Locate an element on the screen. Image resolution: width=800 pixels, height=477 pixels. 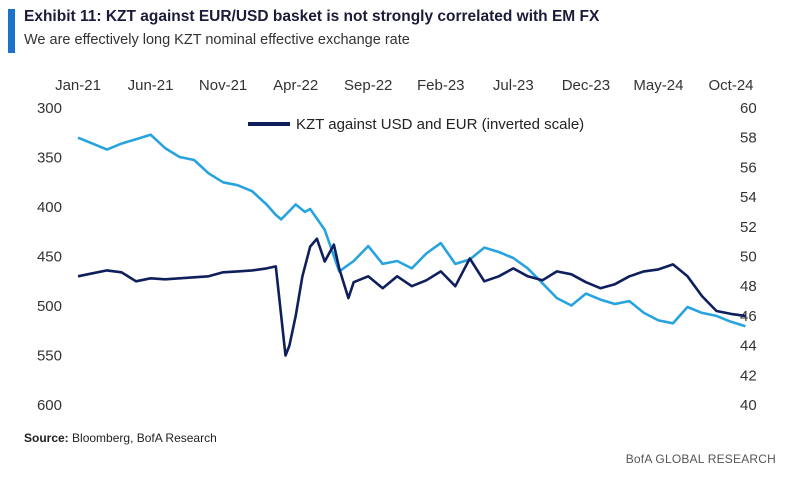
brand-label: BofA GLOBAL RESEARCH is located at coordinates (700, 459).